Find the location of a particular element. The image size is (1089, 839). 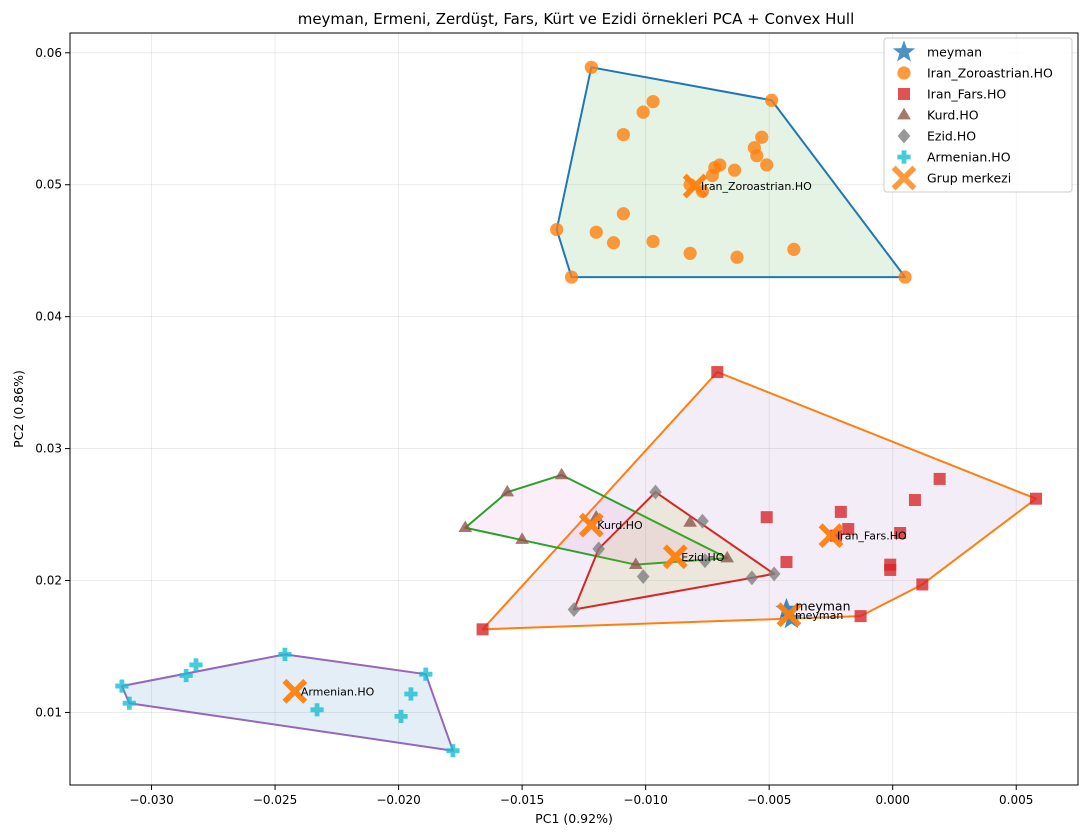

y-tick-label: 0.04 is located at coordinates (48, 317).